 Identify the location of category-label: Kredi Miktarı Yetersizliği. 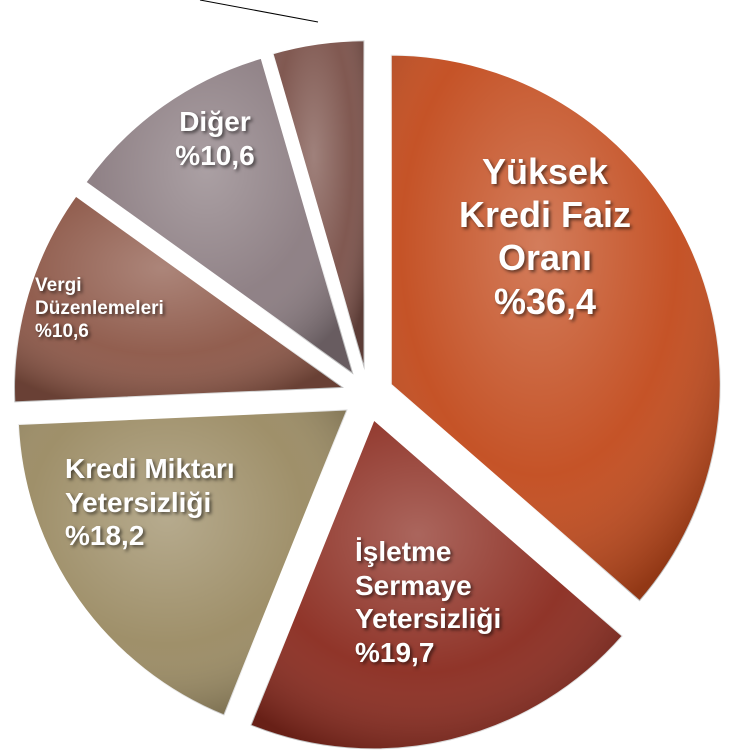
(150, 485).